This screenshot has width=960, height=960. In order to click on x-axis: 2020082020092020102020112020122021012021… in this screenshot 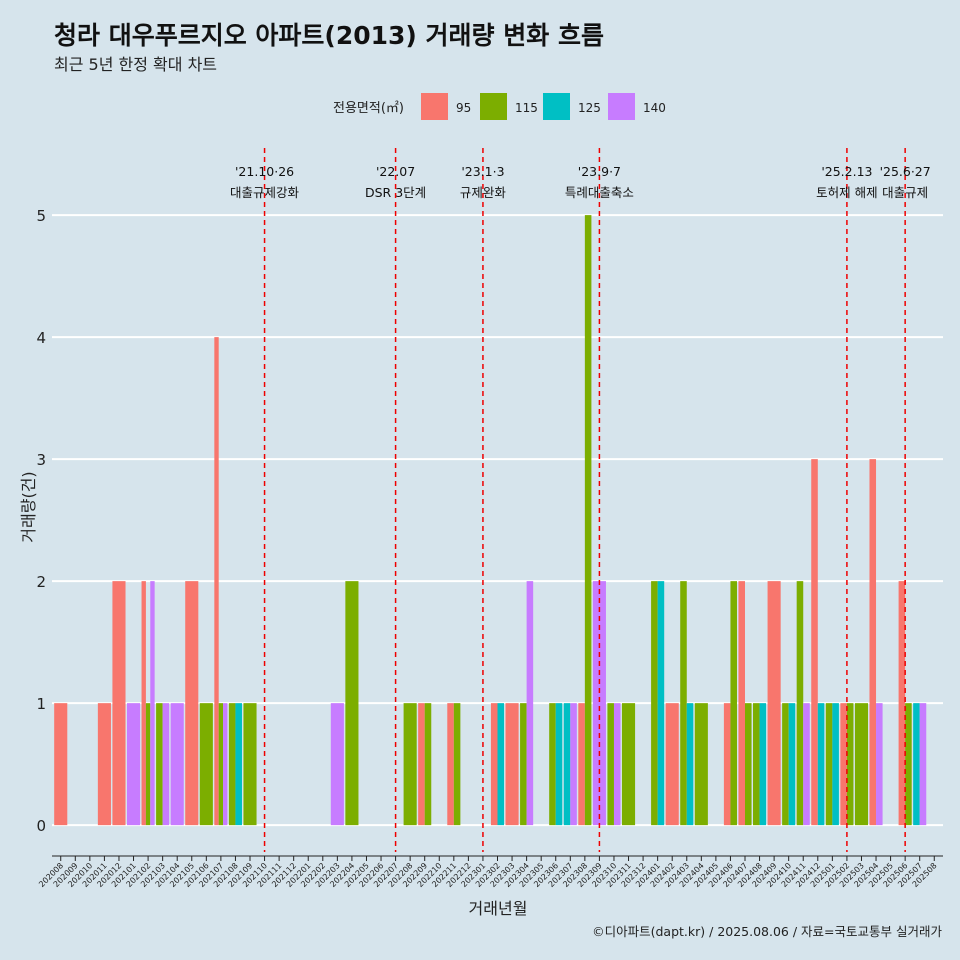, I will do `click(490, 872)`.